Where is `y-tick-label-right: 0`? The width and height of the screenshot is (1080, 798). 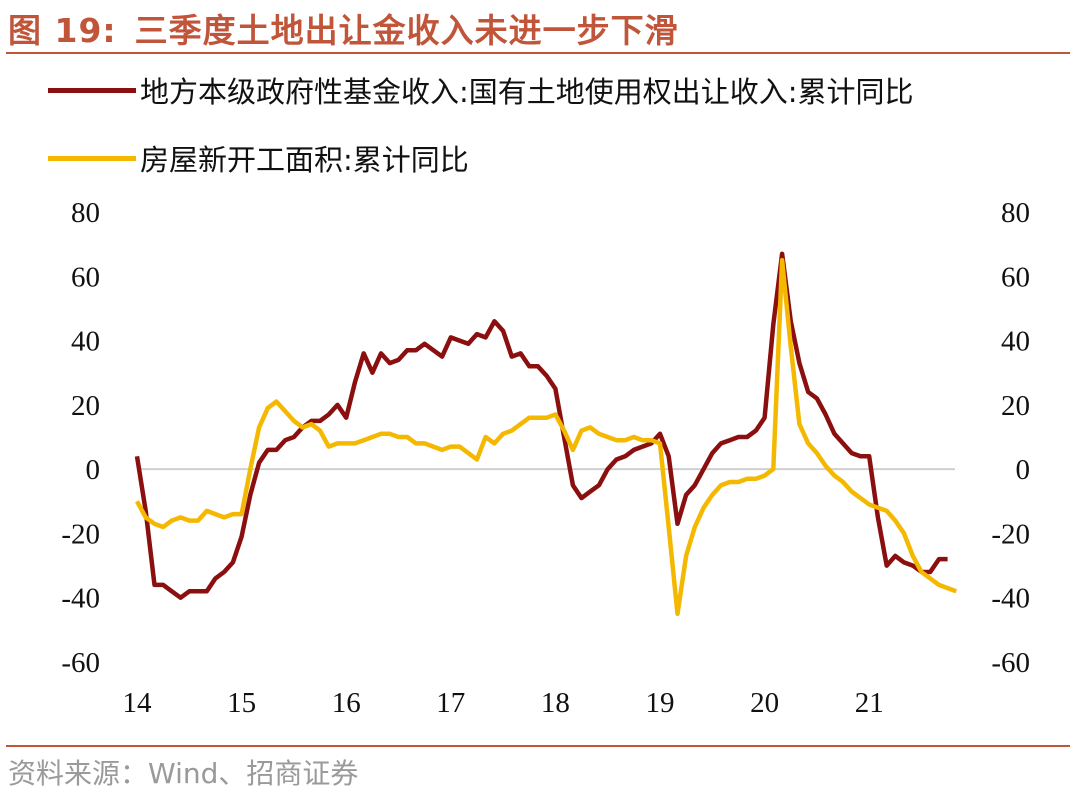
y-tick-label-right: 0 is located at coordinates (1023, 470).